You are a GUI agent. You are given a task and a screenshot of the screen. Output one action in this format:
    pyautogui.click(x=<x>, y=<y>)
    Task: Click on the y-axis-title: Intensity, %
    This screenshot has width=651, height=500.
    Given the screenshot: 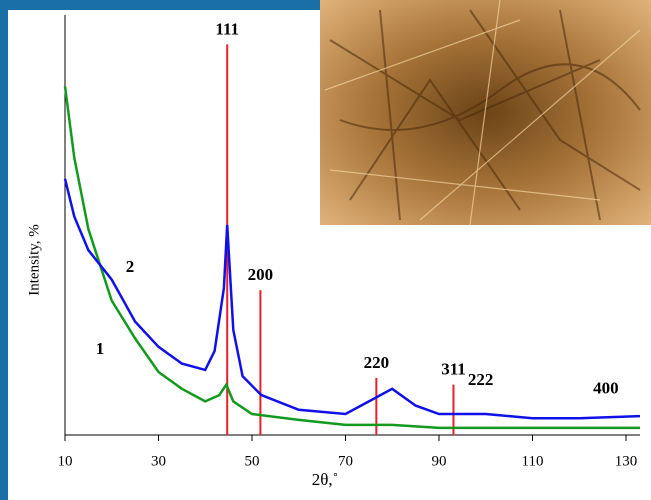 What is the action you would take?
    pyautogui.click(x=34, y=260)
    